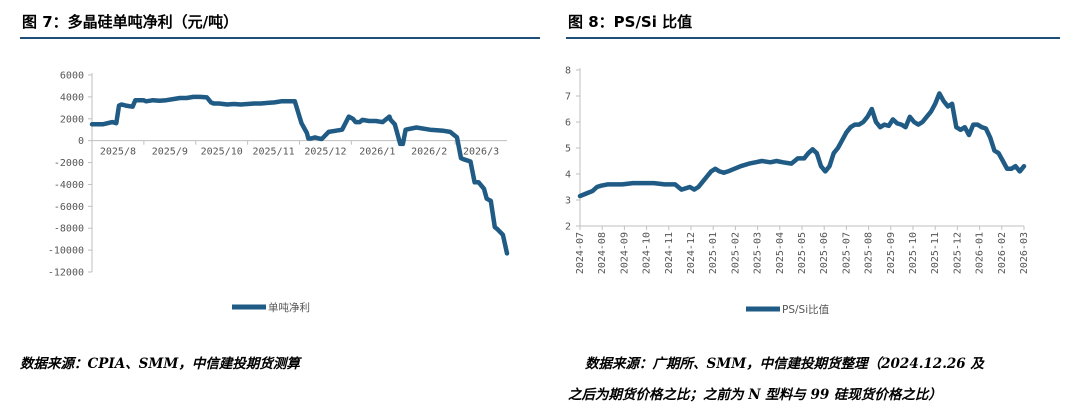 The height and width of the screenshot is (409, 1080). I want to click on right-source-note-line1: 数据来源：广期所、SMM，中信建投期货整理（2024.12.26 及, so click(784, 364).